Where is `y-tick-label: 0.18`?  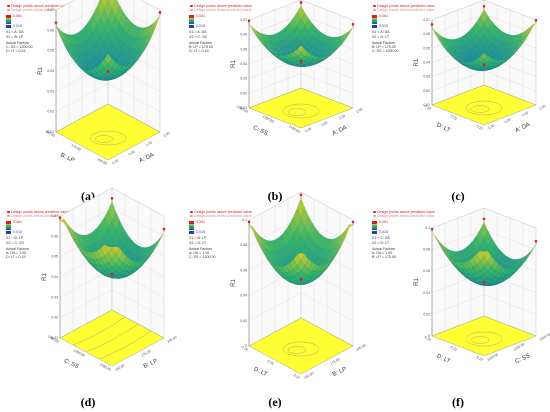
y-tick-label: 0.18 is located at coordinates (428, 107).